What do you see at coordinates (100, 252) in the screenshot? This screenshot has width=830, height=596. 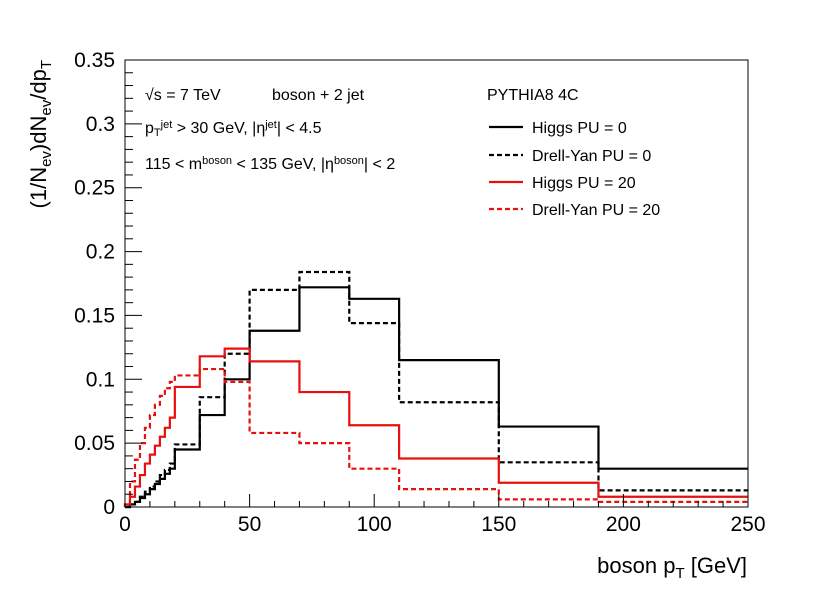 I see `y-tick-label: 0.2` at bounding box center [100, 252].